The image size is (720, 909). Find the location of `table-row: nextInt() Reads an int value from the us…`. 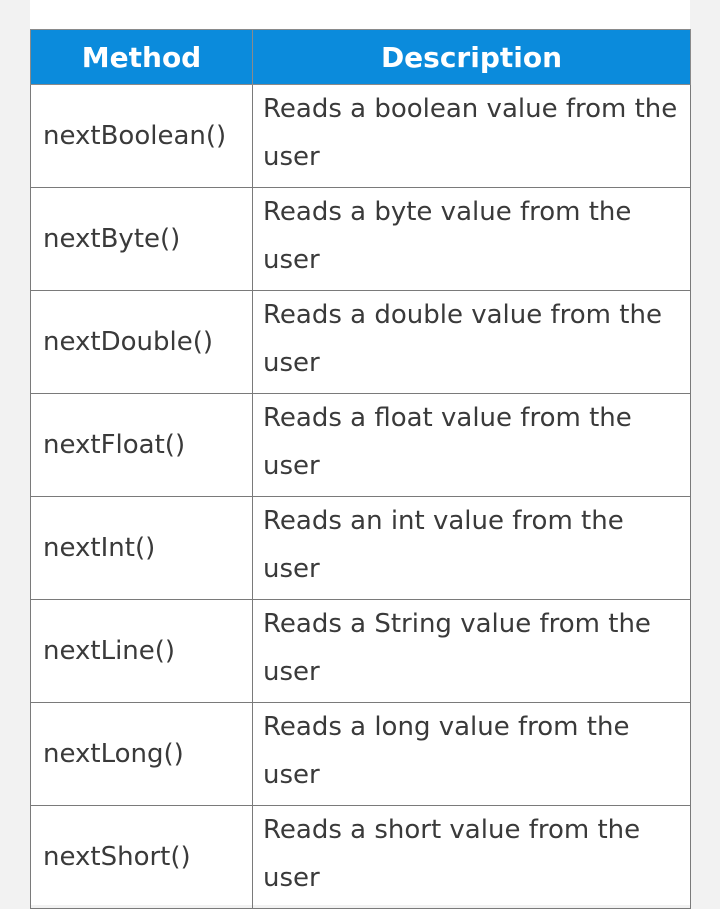

table-row: nextInt() Reads an int value from the us… is located at coordinates (360, 548).